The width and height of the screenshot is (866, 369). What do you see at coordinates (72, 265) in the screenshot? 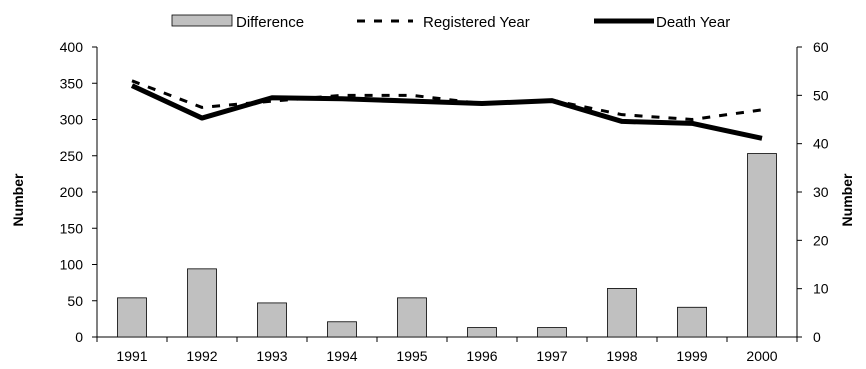
I see `left-tick-label: 100` at bounding box center [72, 265].